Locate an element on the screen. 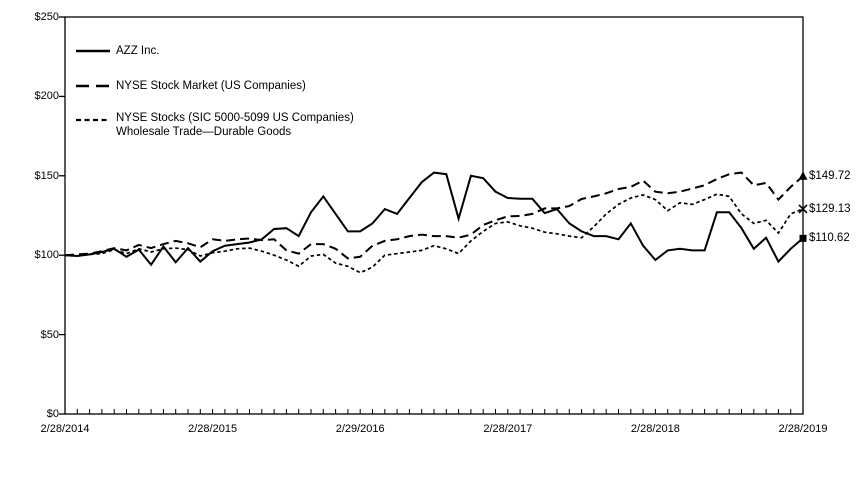 The image size is (866, 479). series-end-value-label: $110.62 is located at coordinates (829, 238).